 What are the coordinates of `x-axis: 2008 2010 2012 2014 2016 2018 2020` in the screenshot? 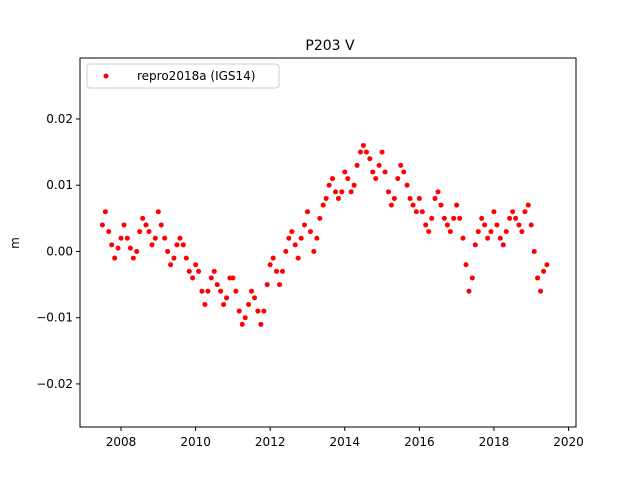 It's located at (345, 438).